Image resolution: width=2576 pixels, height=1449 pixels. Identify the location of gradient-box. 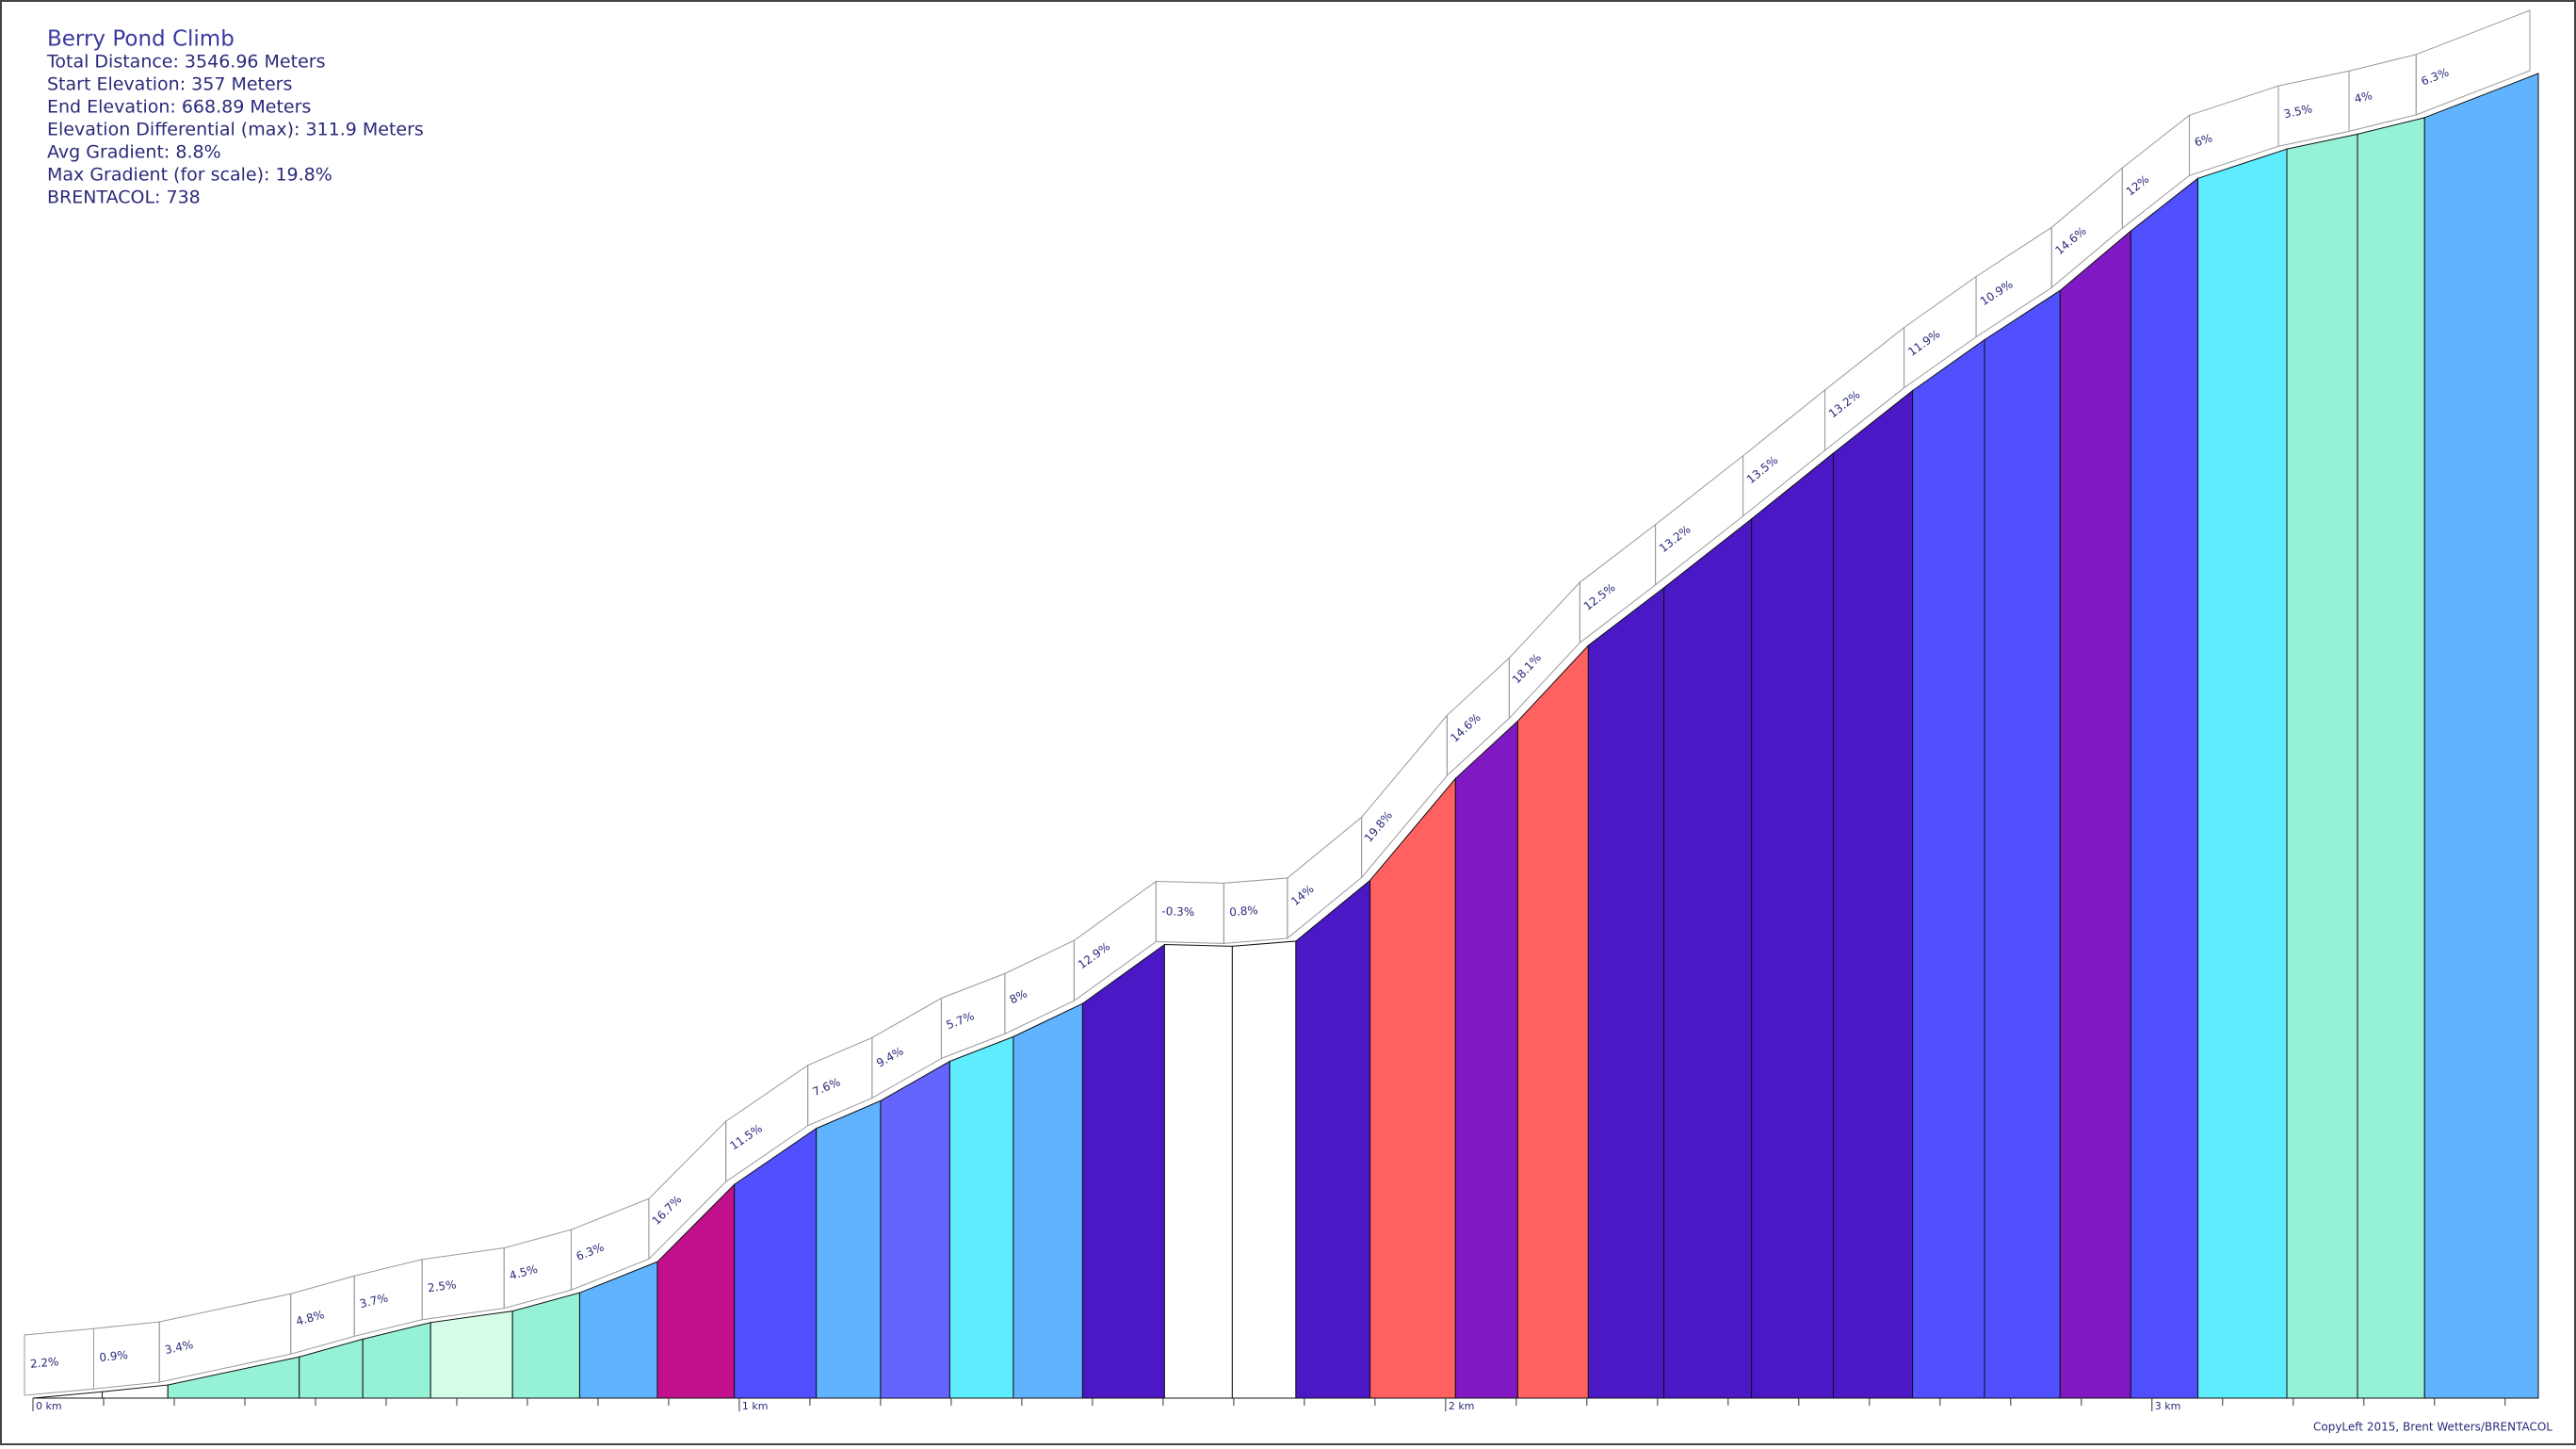
(2473, 62).